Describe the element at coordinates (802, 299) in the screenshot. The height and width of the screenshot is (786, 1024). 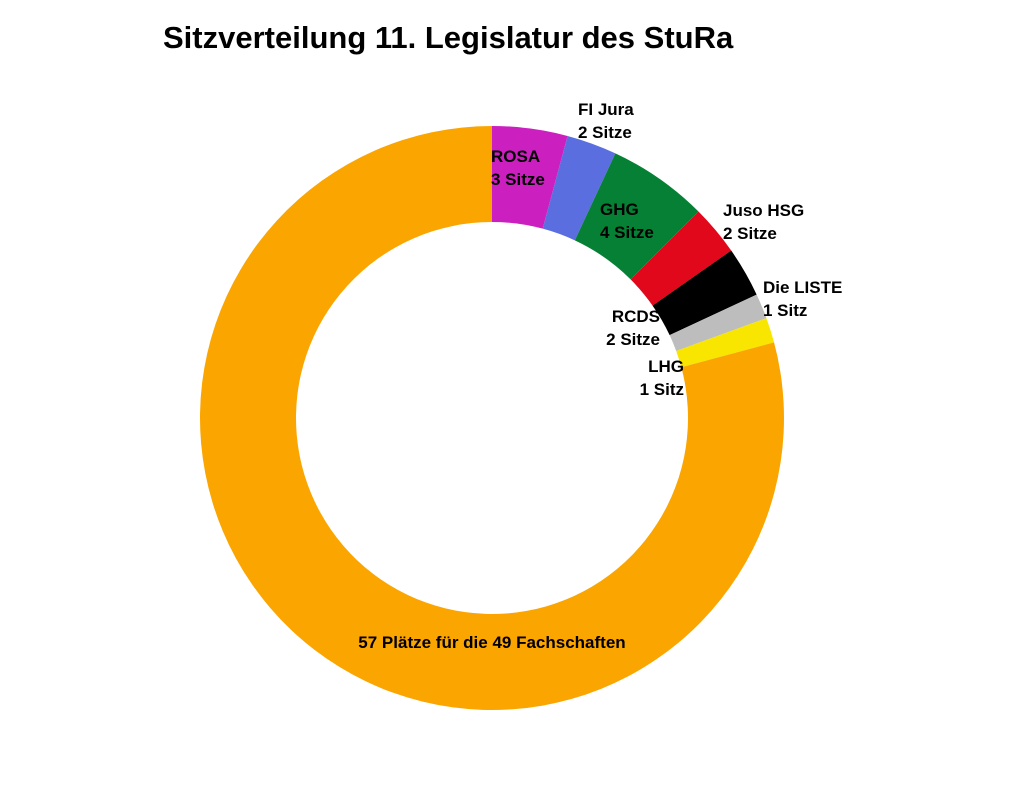
I see `label-die-liste: Die LISTE 1 Sitz` at that location.